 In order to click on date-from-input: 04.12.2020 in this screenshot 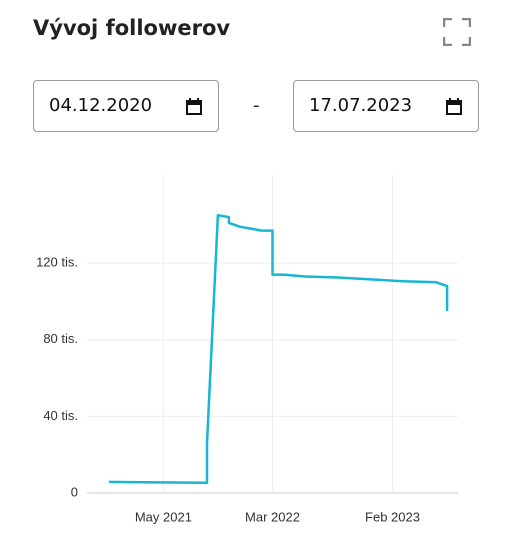, I will do `click(126, 106)`.